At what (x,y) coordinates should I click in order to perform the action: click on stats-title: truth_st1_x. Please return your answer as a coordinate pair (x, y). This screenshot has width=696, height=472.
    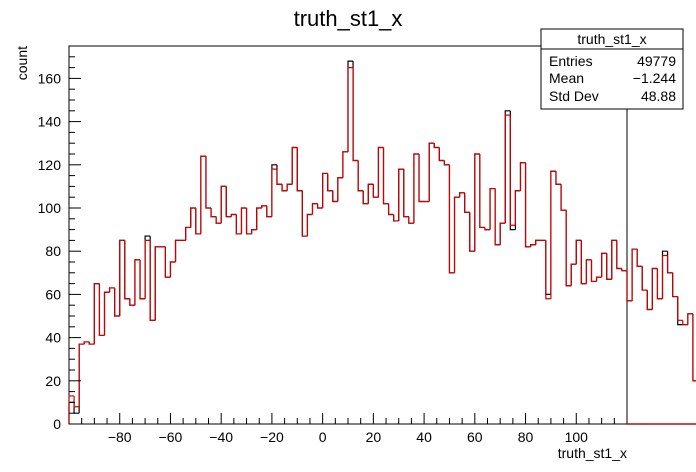
    Looking at the image, I should click on (611, 39).